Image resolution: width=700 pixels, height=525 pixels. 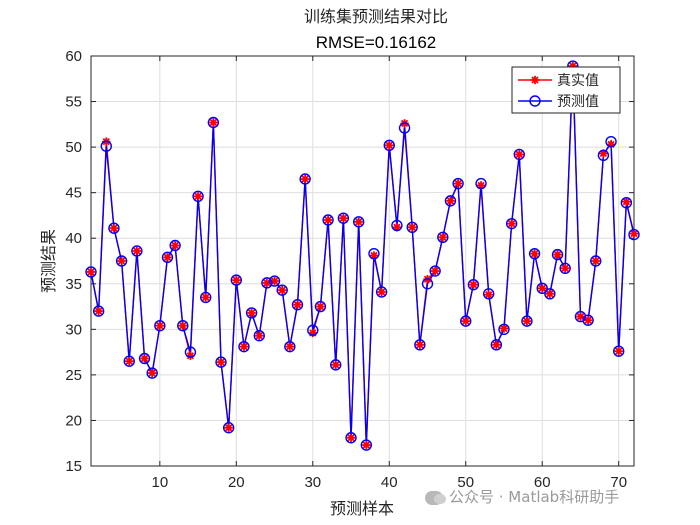 I want to click on watermark-text: 公众号 · Matlab科研助手, so click(x=534, y=497).